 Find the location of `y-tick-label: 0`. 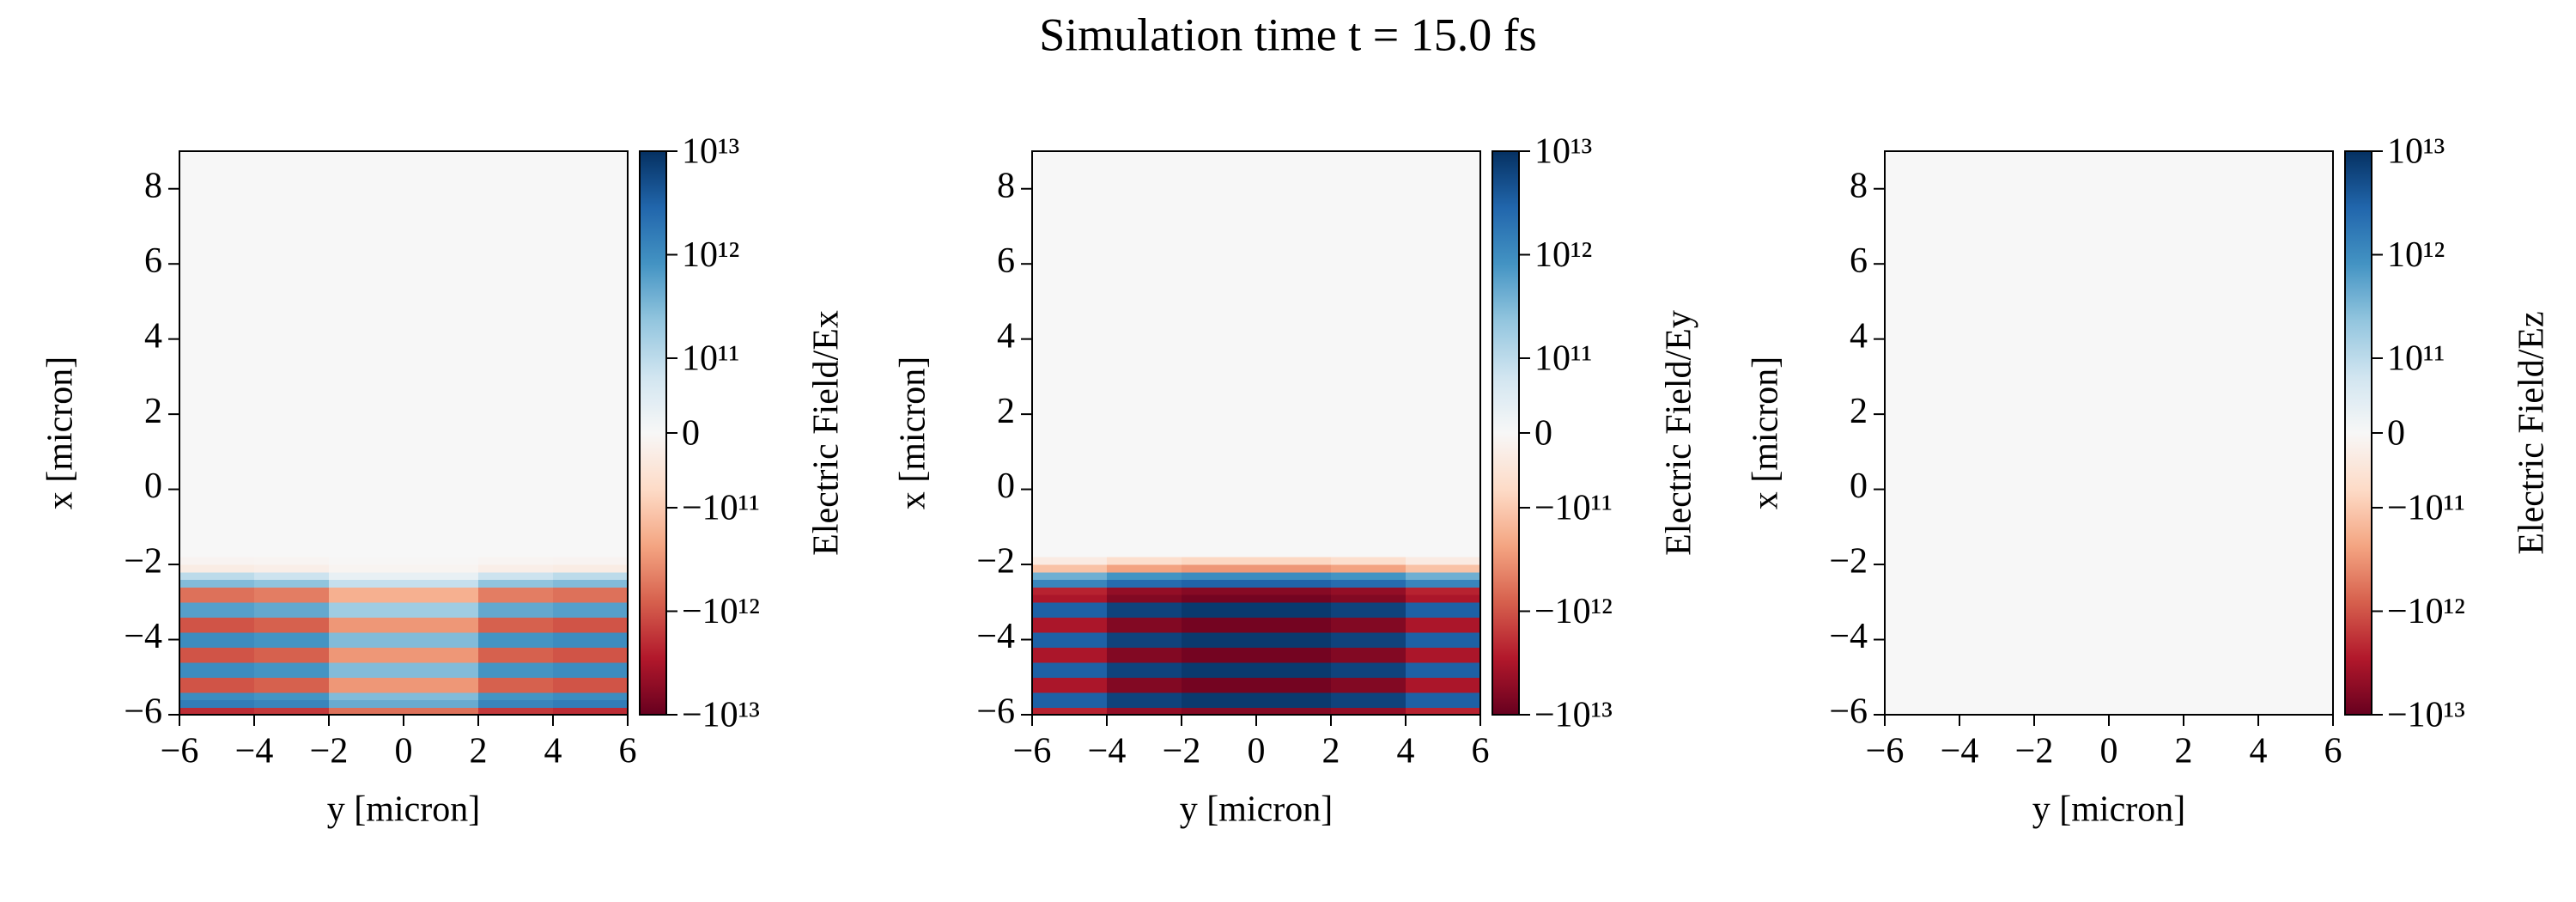

y-tick-label: 0 is located at coordinates (1859, 486).